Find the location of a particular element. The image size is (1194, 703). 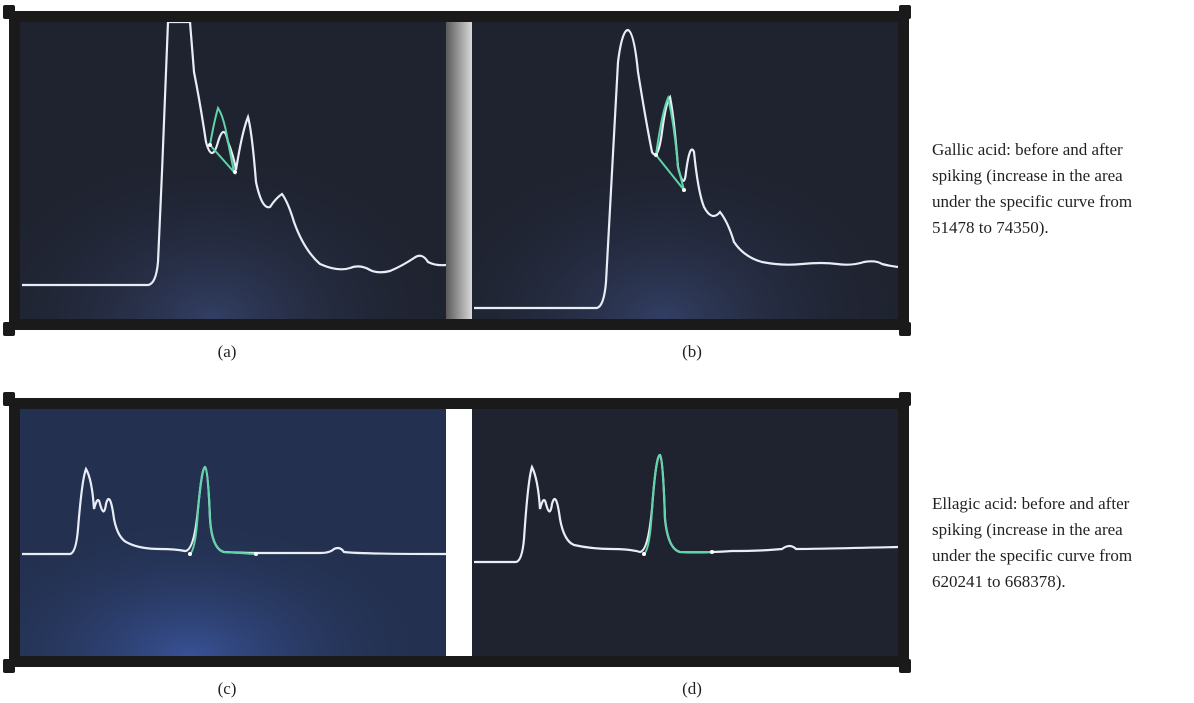

caption-line: 620241 to 668378). is located at coordinates (999, 581).